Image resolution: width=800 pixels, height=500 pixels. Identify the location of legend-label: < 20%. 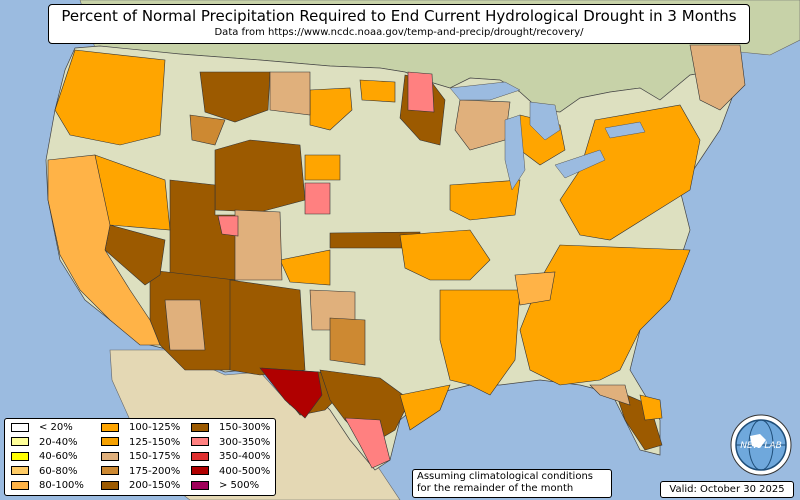
(56, 427).